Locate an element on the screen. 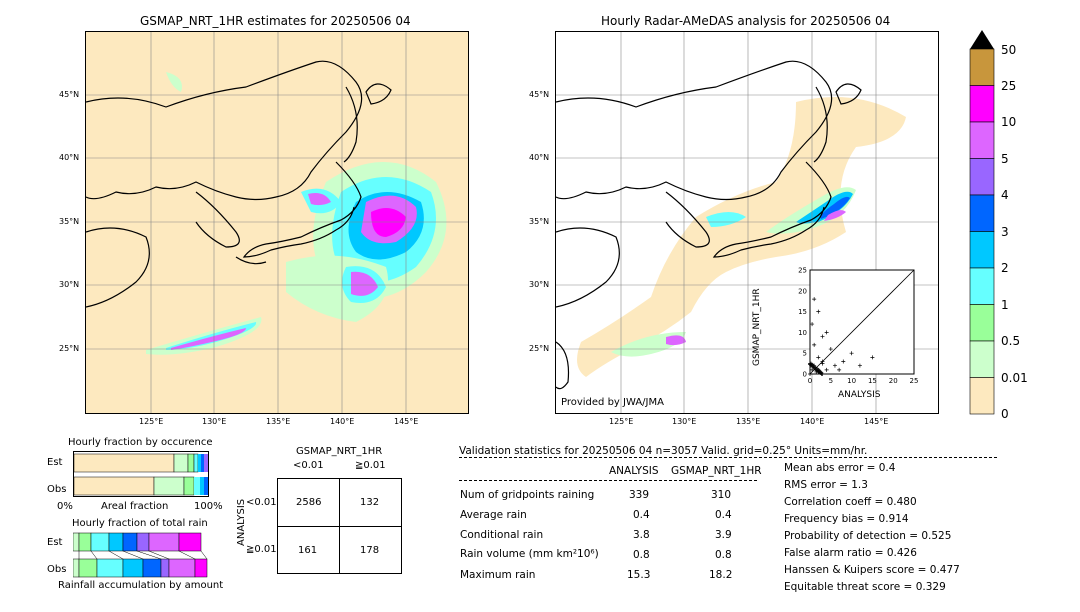 The image size is (1080, 612). occurrence-axis-mid: Areal fraction is located at coordinates (135, 506).